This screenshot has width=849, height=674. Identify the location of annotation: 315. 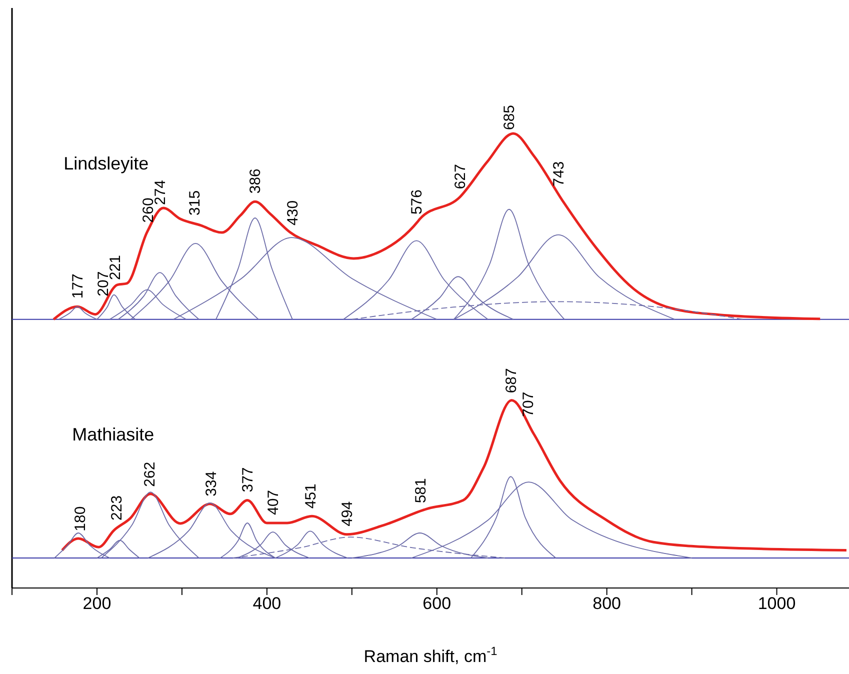
(195, 203).